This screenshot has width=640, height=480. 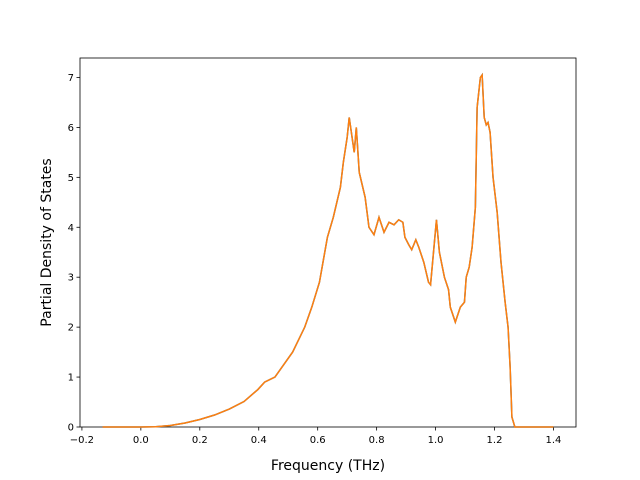 What do you see at coordinates (71, 278) in the screenshot?
I see `y-tick-label: 3` at bounding box center [71, 278].